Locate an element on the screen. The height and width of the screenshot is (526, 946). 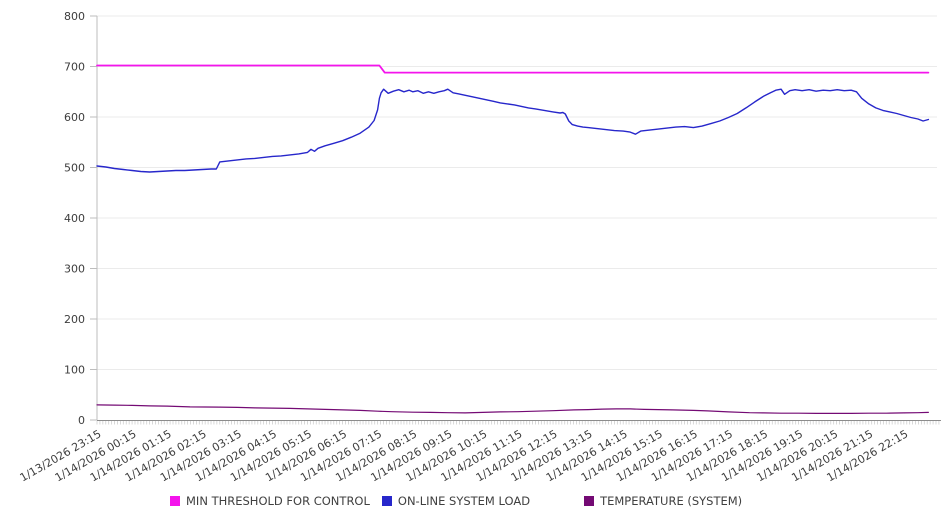
y-axis-label: 500 is located at coordinates (74, 168).